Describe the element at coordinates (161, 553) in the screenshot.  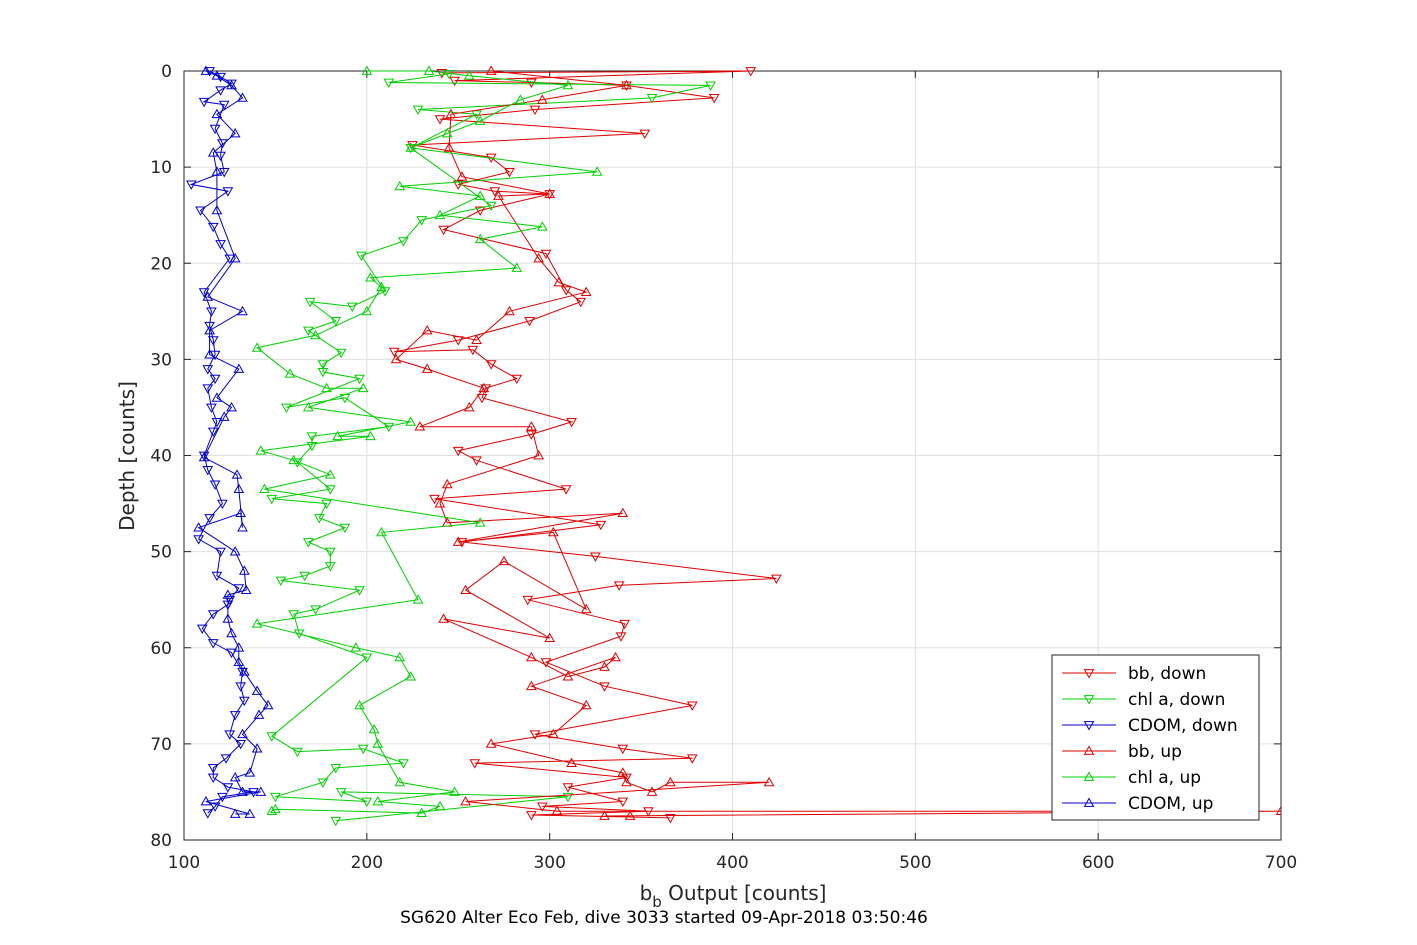
I see `y-tick-label: 50` at that location.